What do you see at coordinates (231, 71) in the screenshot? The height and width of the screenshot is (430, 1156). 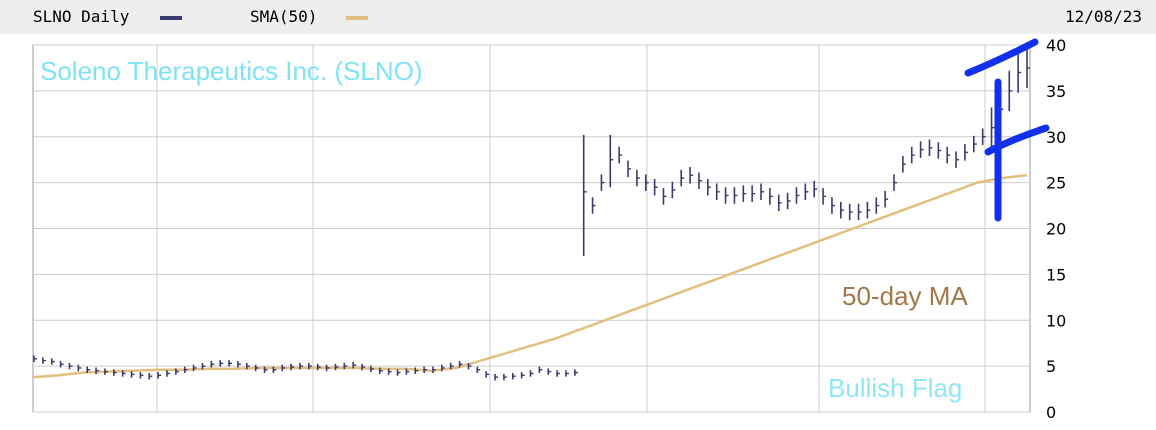 I see `chart-title-annotation: Soleno Therapeutics Inc. (SLNO)` at bounding box center [231, 71].